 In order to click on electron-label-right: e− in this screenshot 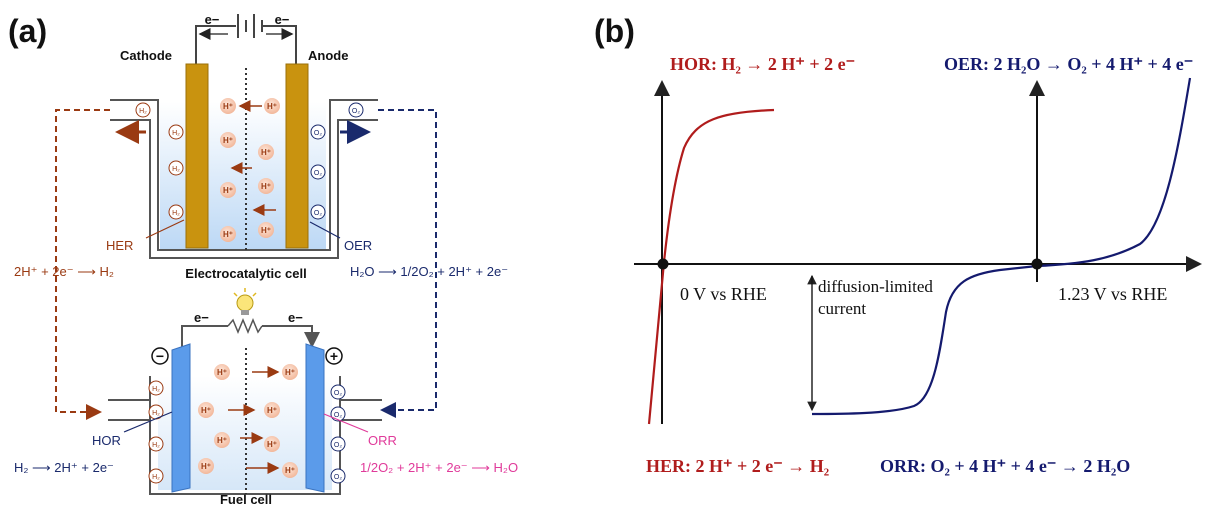, I will do `click(282, 19)`.